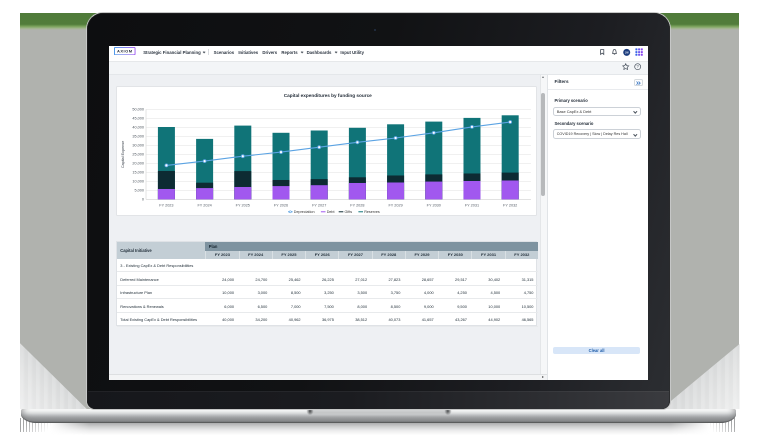 The width and height of the screenshot is (757, 445). I want to click on svg-text: 45,000, so click(139, 118).